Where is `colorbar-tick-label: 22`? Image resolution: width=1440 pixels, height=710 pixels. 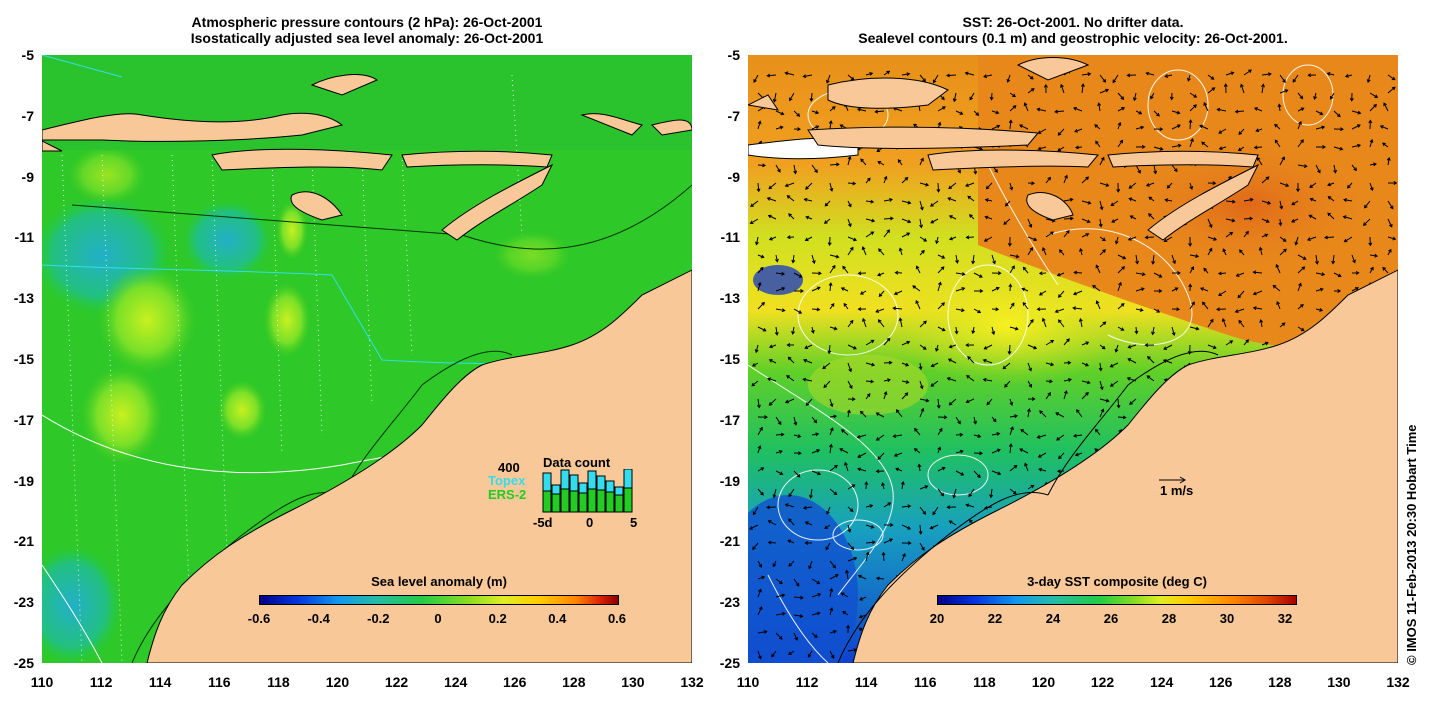
colorbar-tick-label: 22 is located at coordinates (995, 618).